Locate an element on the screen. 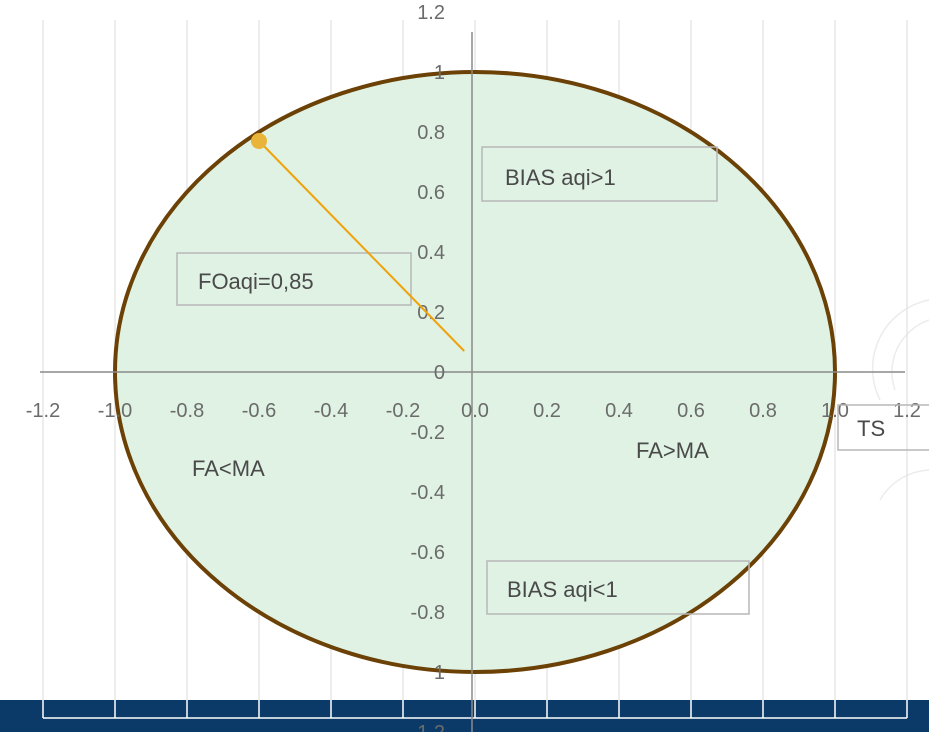 This screenshot has width=929, height=732. data-point is located at coordinates (259, 141).